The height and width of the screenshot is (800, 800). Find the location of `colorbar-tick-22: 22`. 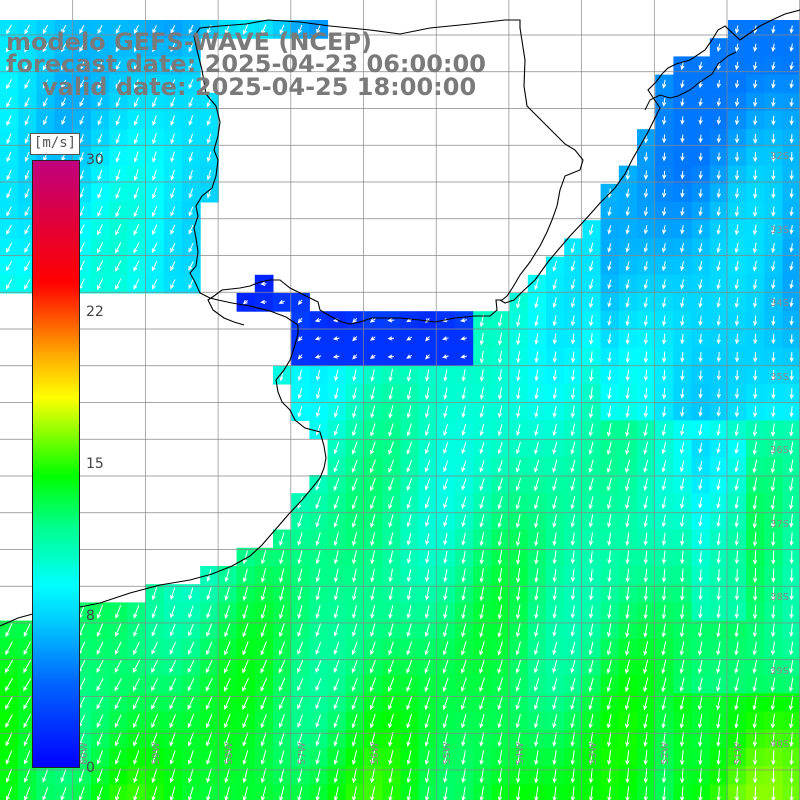

colorbar-tick-22: 22 is located at coordinates (95, 312).